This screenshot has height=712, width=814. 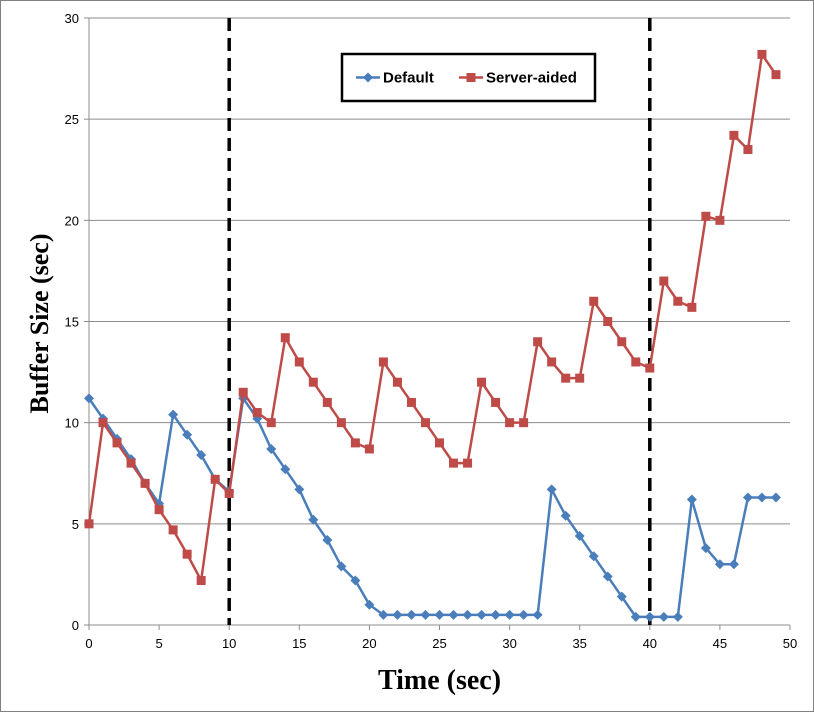 What do you see at coordinates (439, 680) in the screenshot?
I see `x-axis-title: Time (sec)` at bounding box center [439, 680].